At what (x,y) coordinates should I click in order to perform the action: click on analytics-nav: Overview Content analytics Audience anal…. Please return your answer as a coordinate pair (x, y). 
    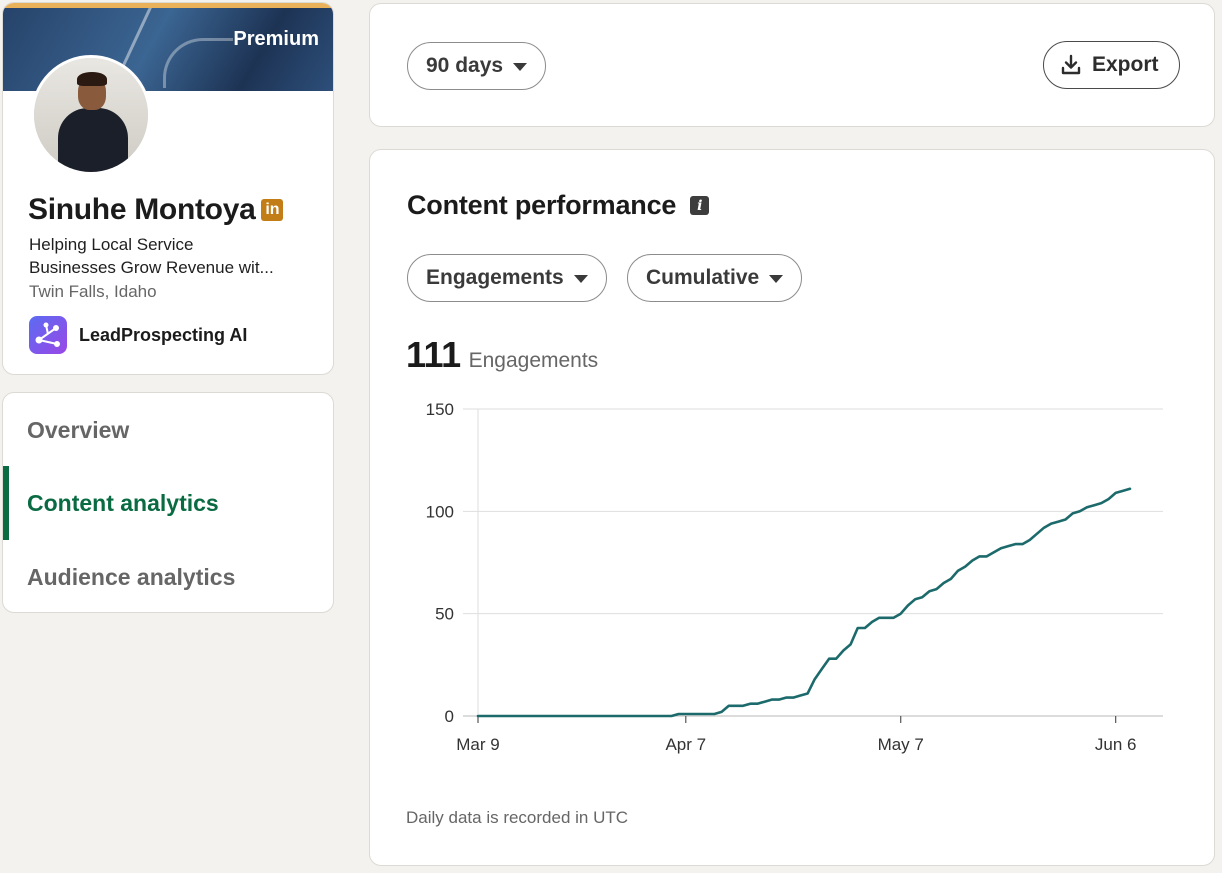
    Looking at the image, I should click on (168, 502).